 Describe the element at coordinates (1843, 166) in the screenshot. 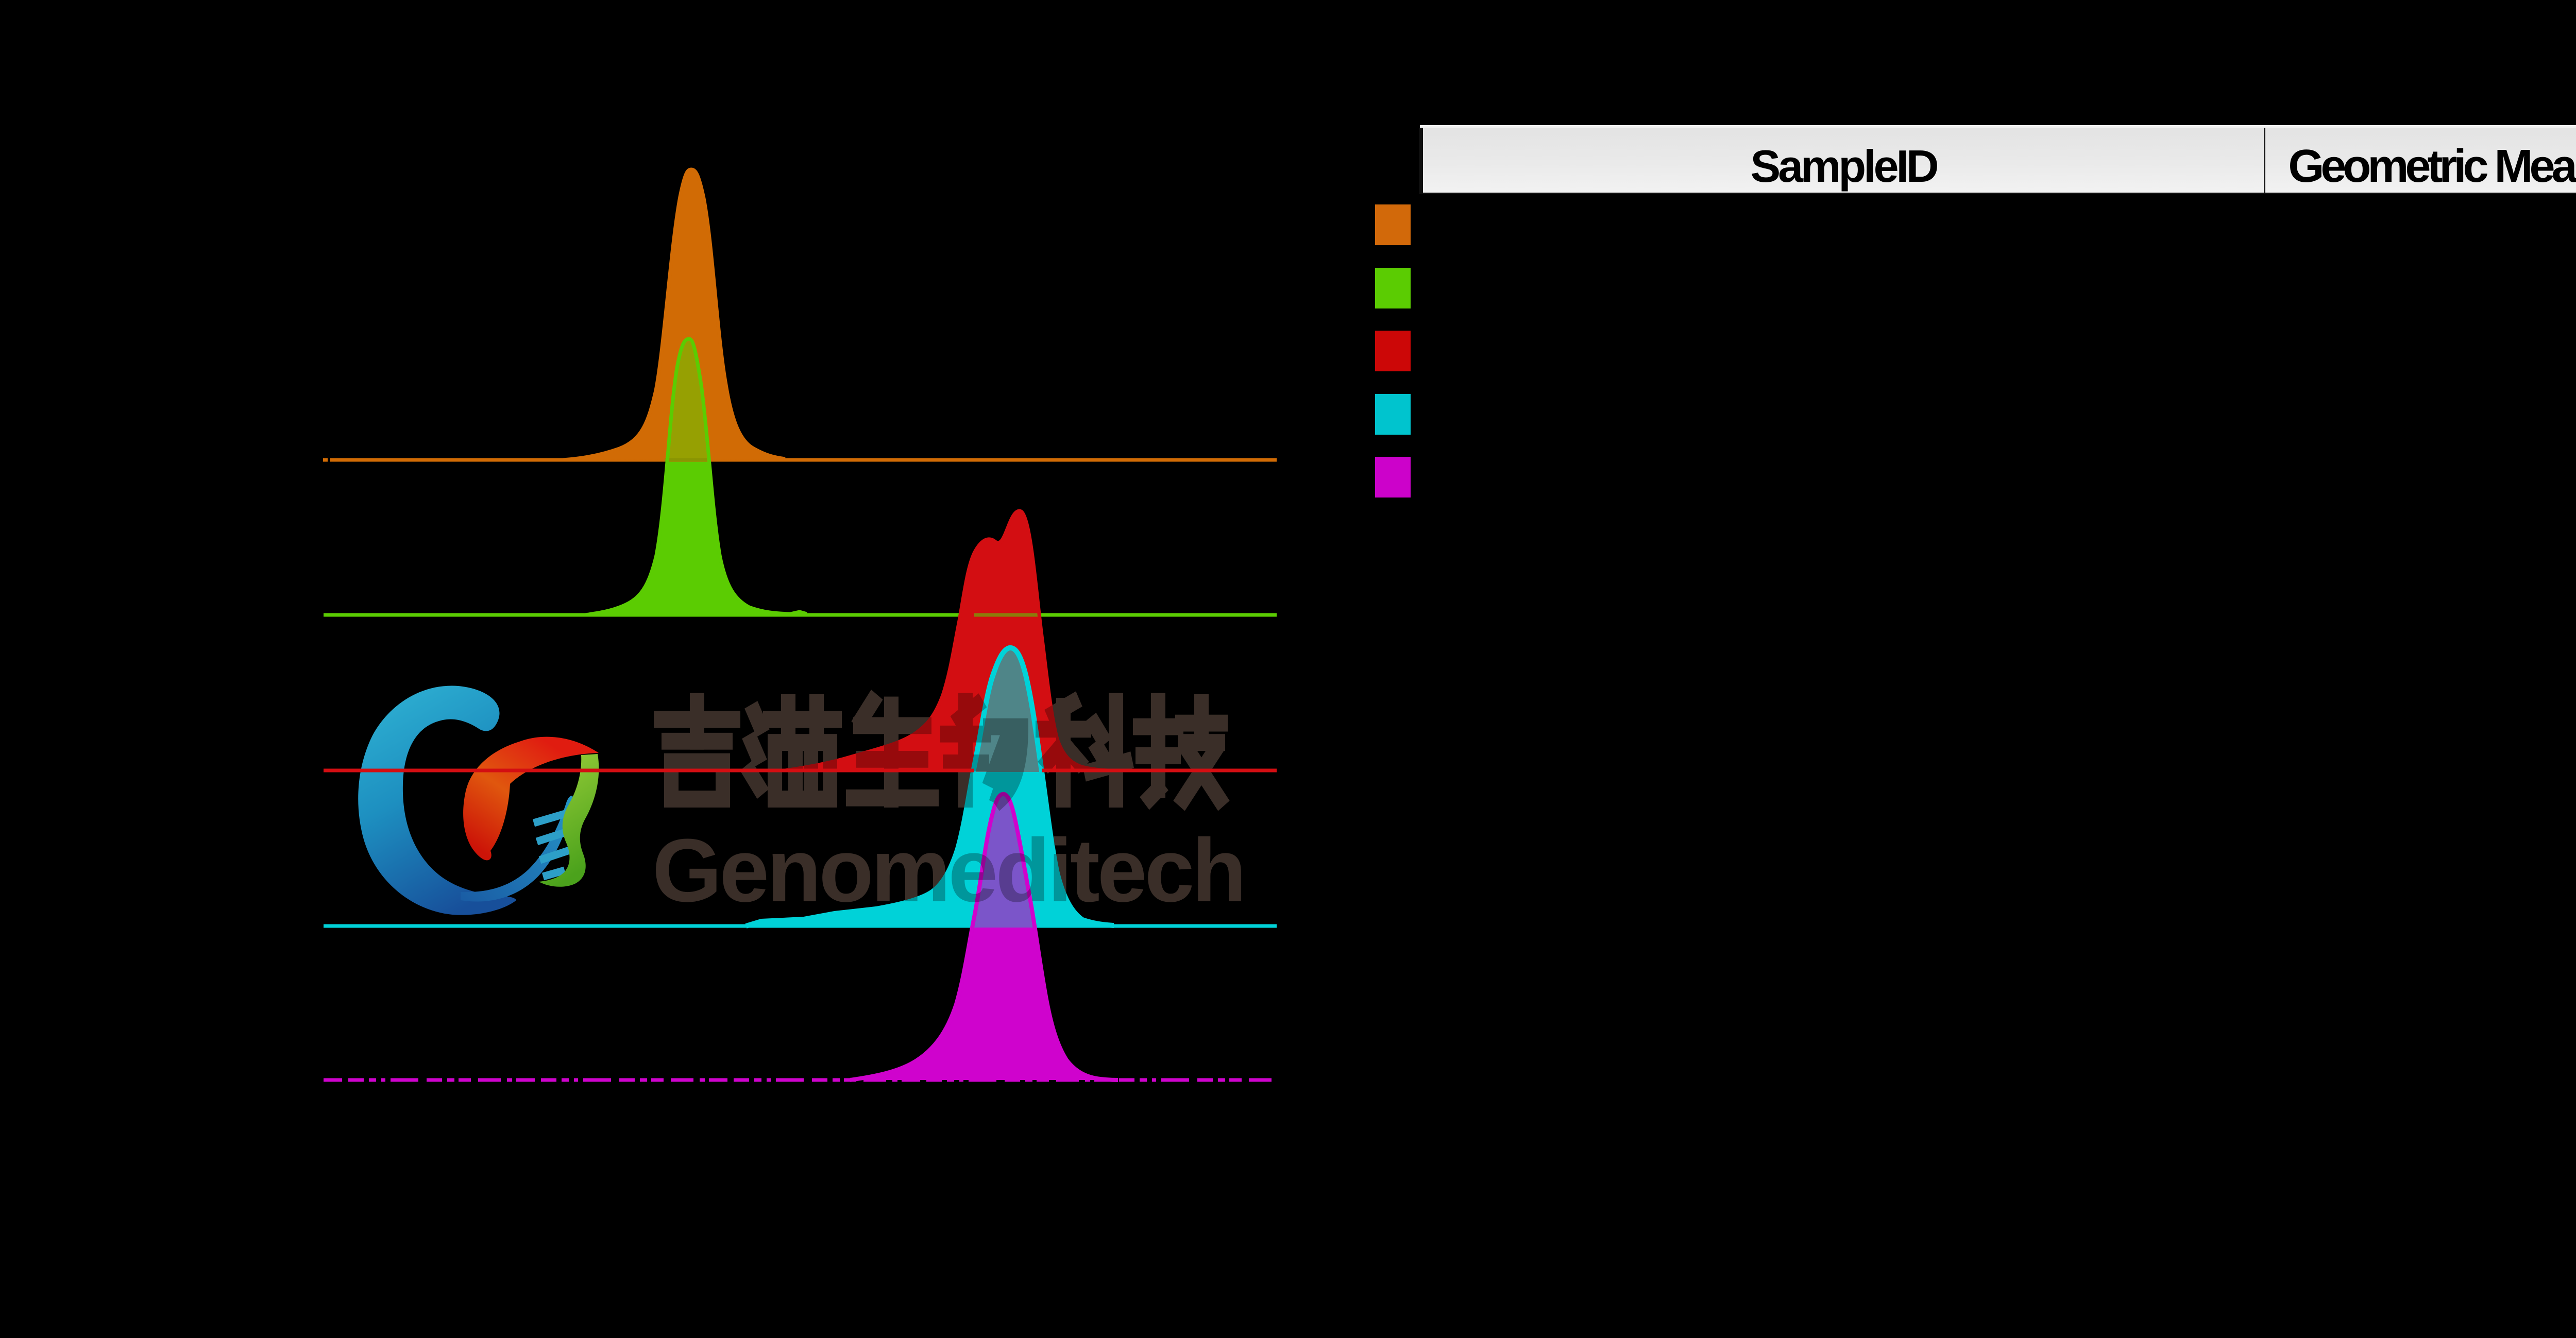

I see `svg-text: SampleID` at that location.